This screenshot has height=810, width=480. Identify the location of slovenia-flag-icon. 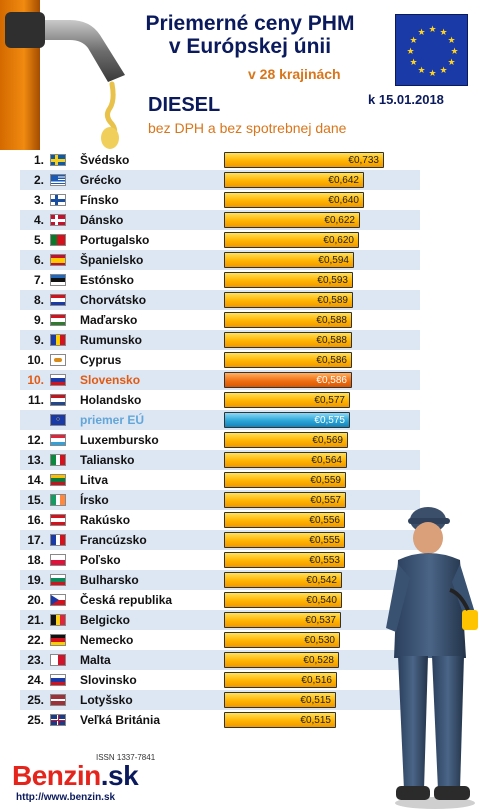
(58, 680).